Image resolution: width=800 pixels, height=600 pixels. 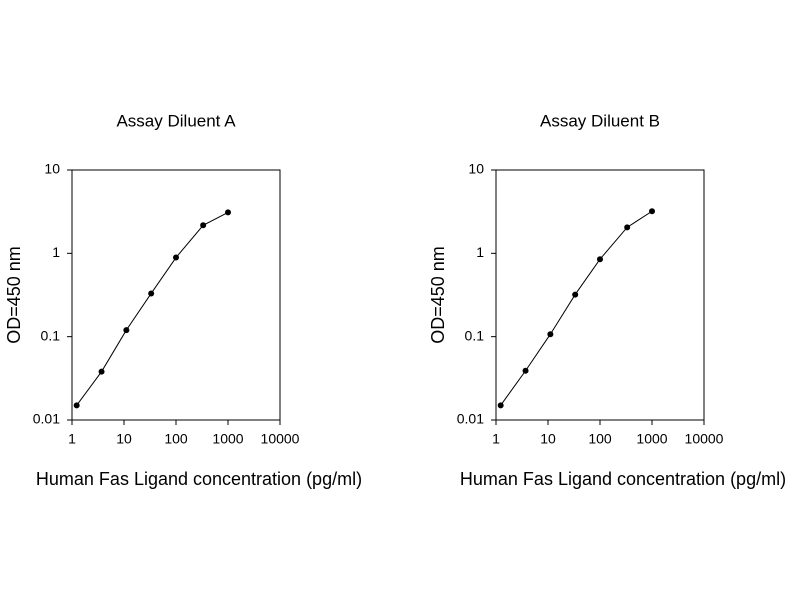 What do you see at coordinates (600, 120) in the screenshot?
I see `chart-title: Assay Diluent B` at bounding box center [600, 120].